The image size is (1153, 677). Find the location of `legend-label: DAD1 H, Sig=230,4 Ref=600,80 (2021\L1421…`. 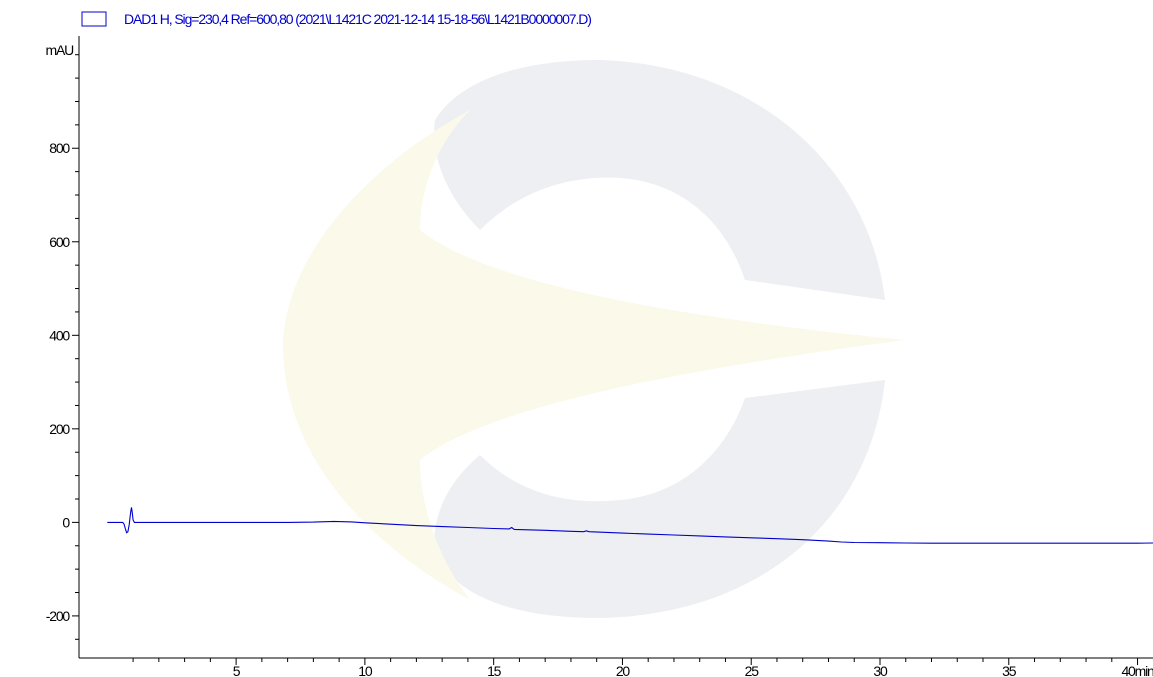

legend-label: DAD1 H, Sig=230,4 Ref=600,80 (2021\L1421… is located at coordinates (357, 19).